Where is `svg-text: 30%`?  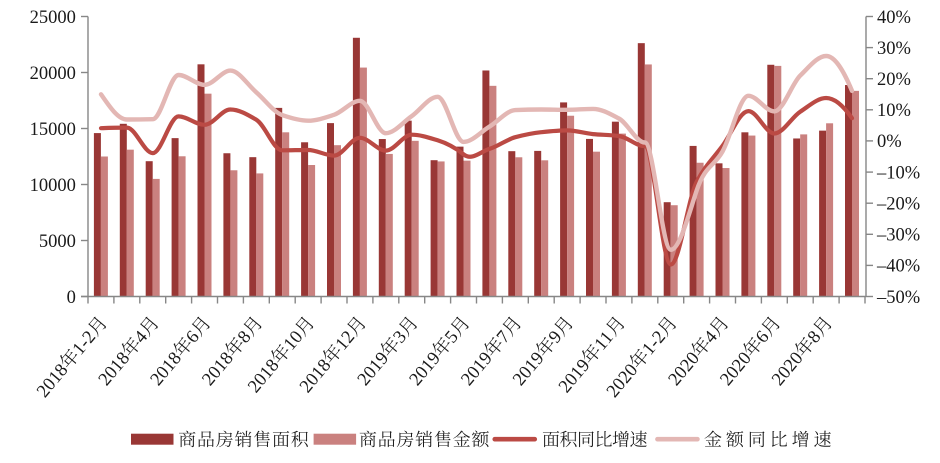 svg-text: 30% is located at coordinates (894, 49).